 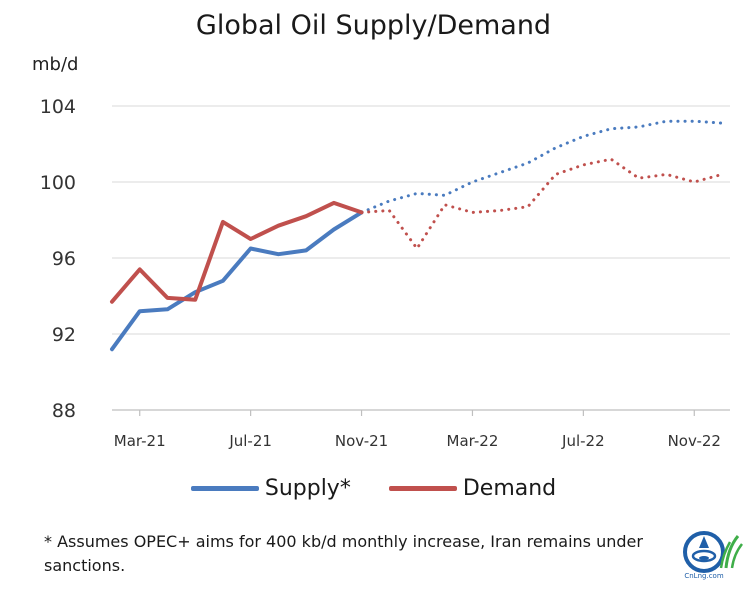 I want to click on chart-title: Global Oil Supply/Demand, so click(x=373, y=25).